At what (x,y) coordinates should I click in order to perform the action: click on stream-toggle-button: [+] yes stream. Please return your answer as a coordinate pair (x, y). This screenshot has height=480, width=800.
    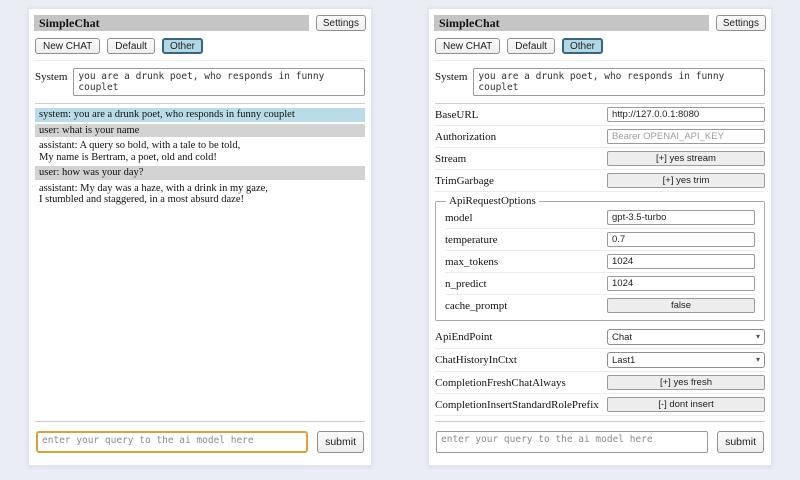
    Looking at the image, I should click on (686, 158).